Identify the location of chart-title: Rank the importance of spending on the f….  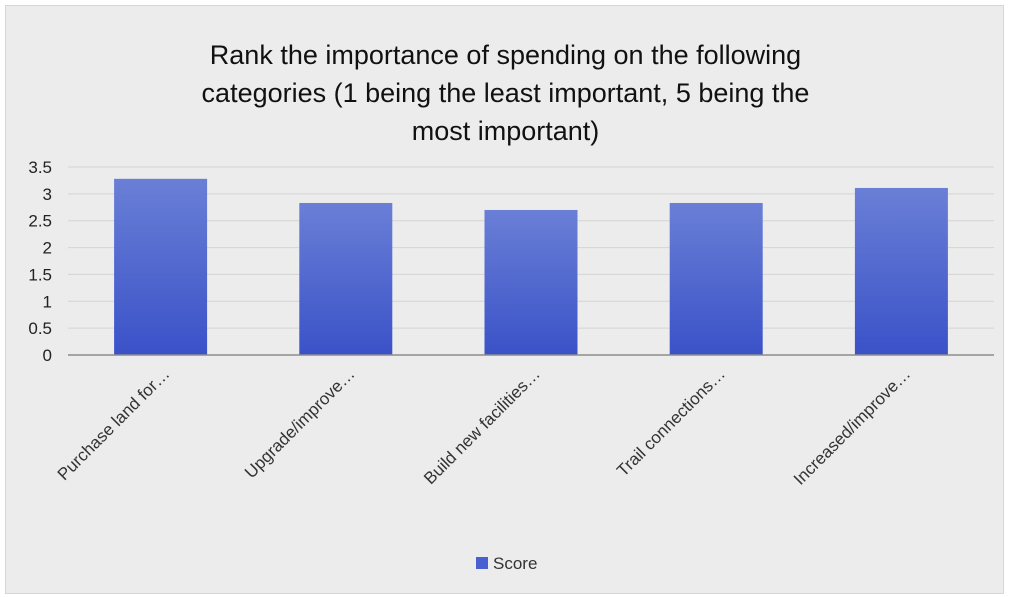
(505, 93).